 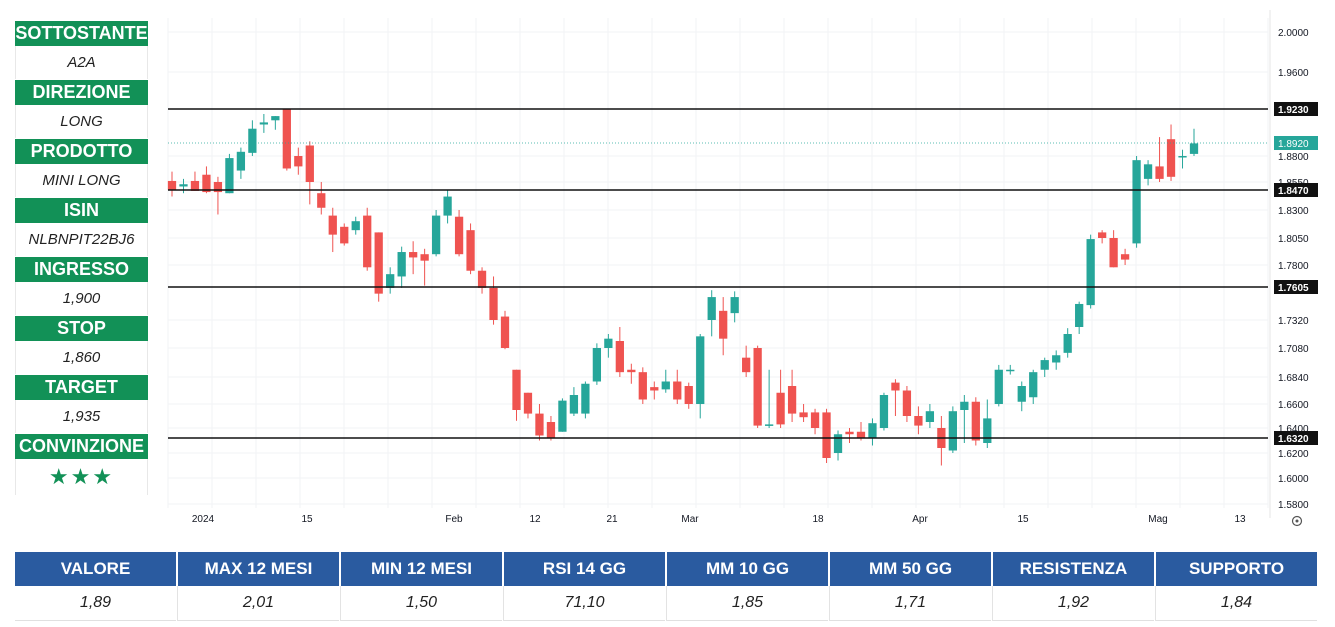 I want to click on sidebar-value-prodotto: MINI LONG, so click(x=81, y=180).